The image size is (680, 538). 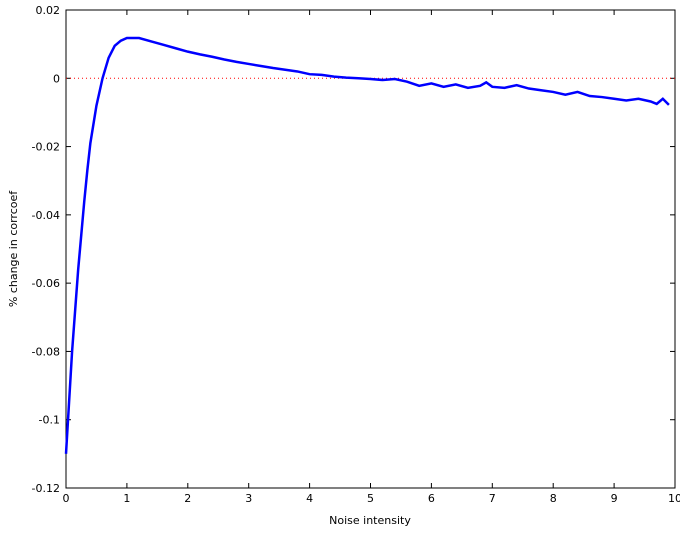 I want to click on x-tick-label: 6, so click(x=431, y=498).